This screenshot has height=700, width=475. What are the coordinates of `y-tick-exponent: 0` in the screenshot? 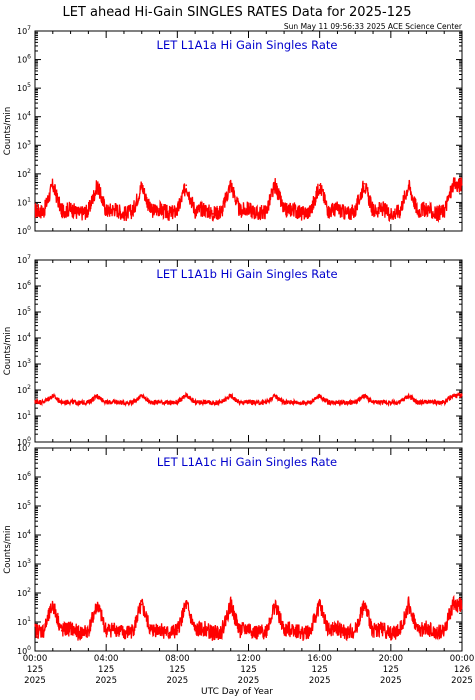 It's located at (29, 228).